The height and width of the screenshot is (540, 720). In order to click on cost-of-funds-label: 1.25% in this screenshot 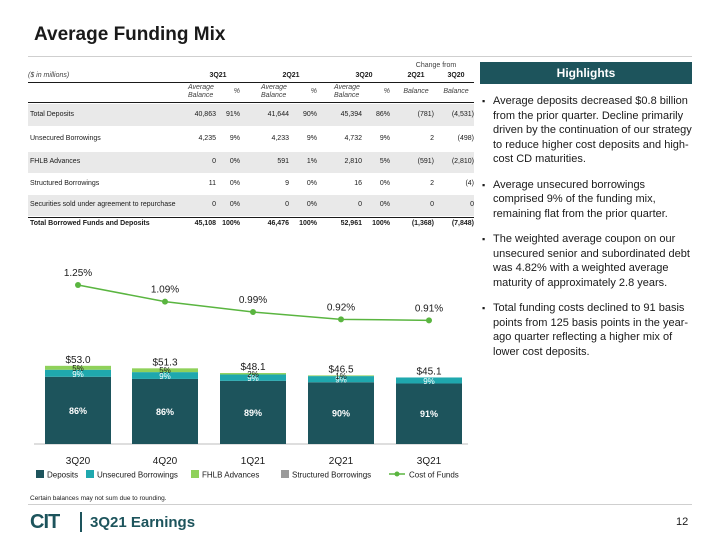, I will do `click(78, 273)`.